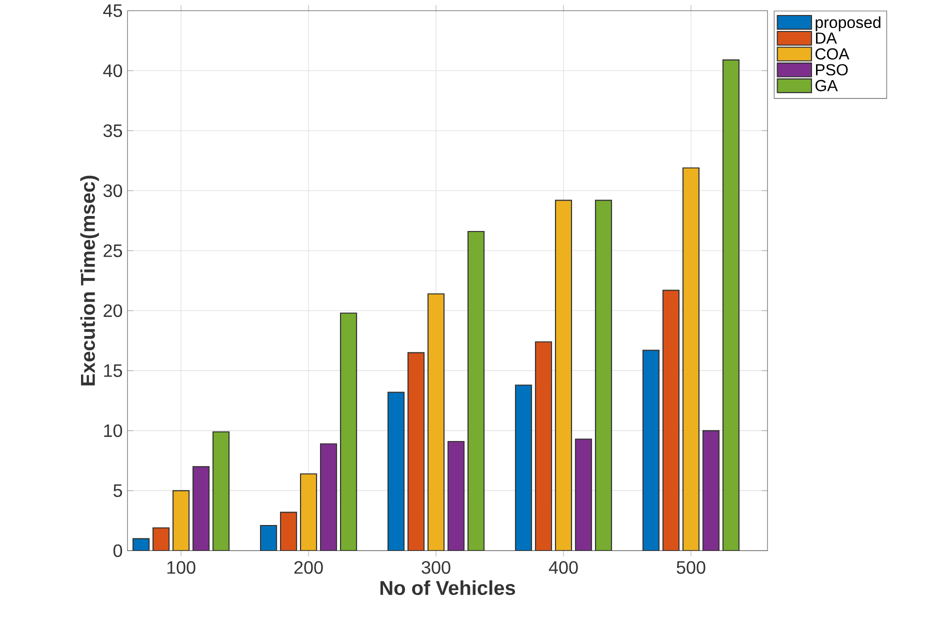 This screenshot has height=626, width=926. What do you see at coordinates (181, 567) in the screenshot?
I see `x-tick-label: 100` at bounding box center [181, 567].